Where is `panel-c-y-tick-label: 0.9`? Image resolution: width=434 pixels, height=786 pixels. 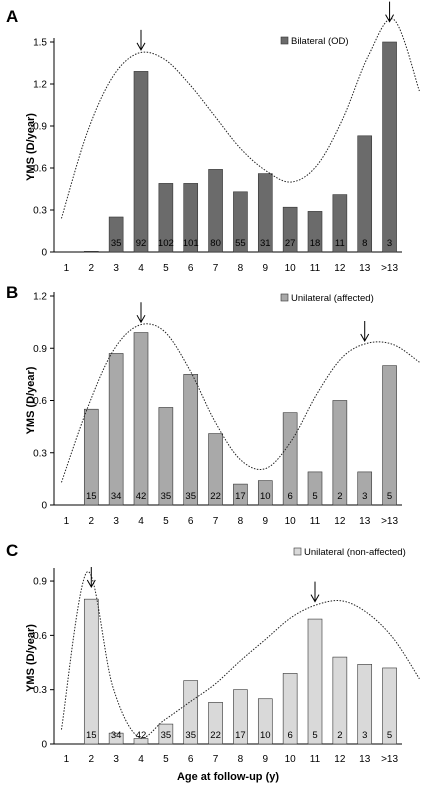
panel-c-y-tick-label: 0.9 is located at coordinates (40, 582).